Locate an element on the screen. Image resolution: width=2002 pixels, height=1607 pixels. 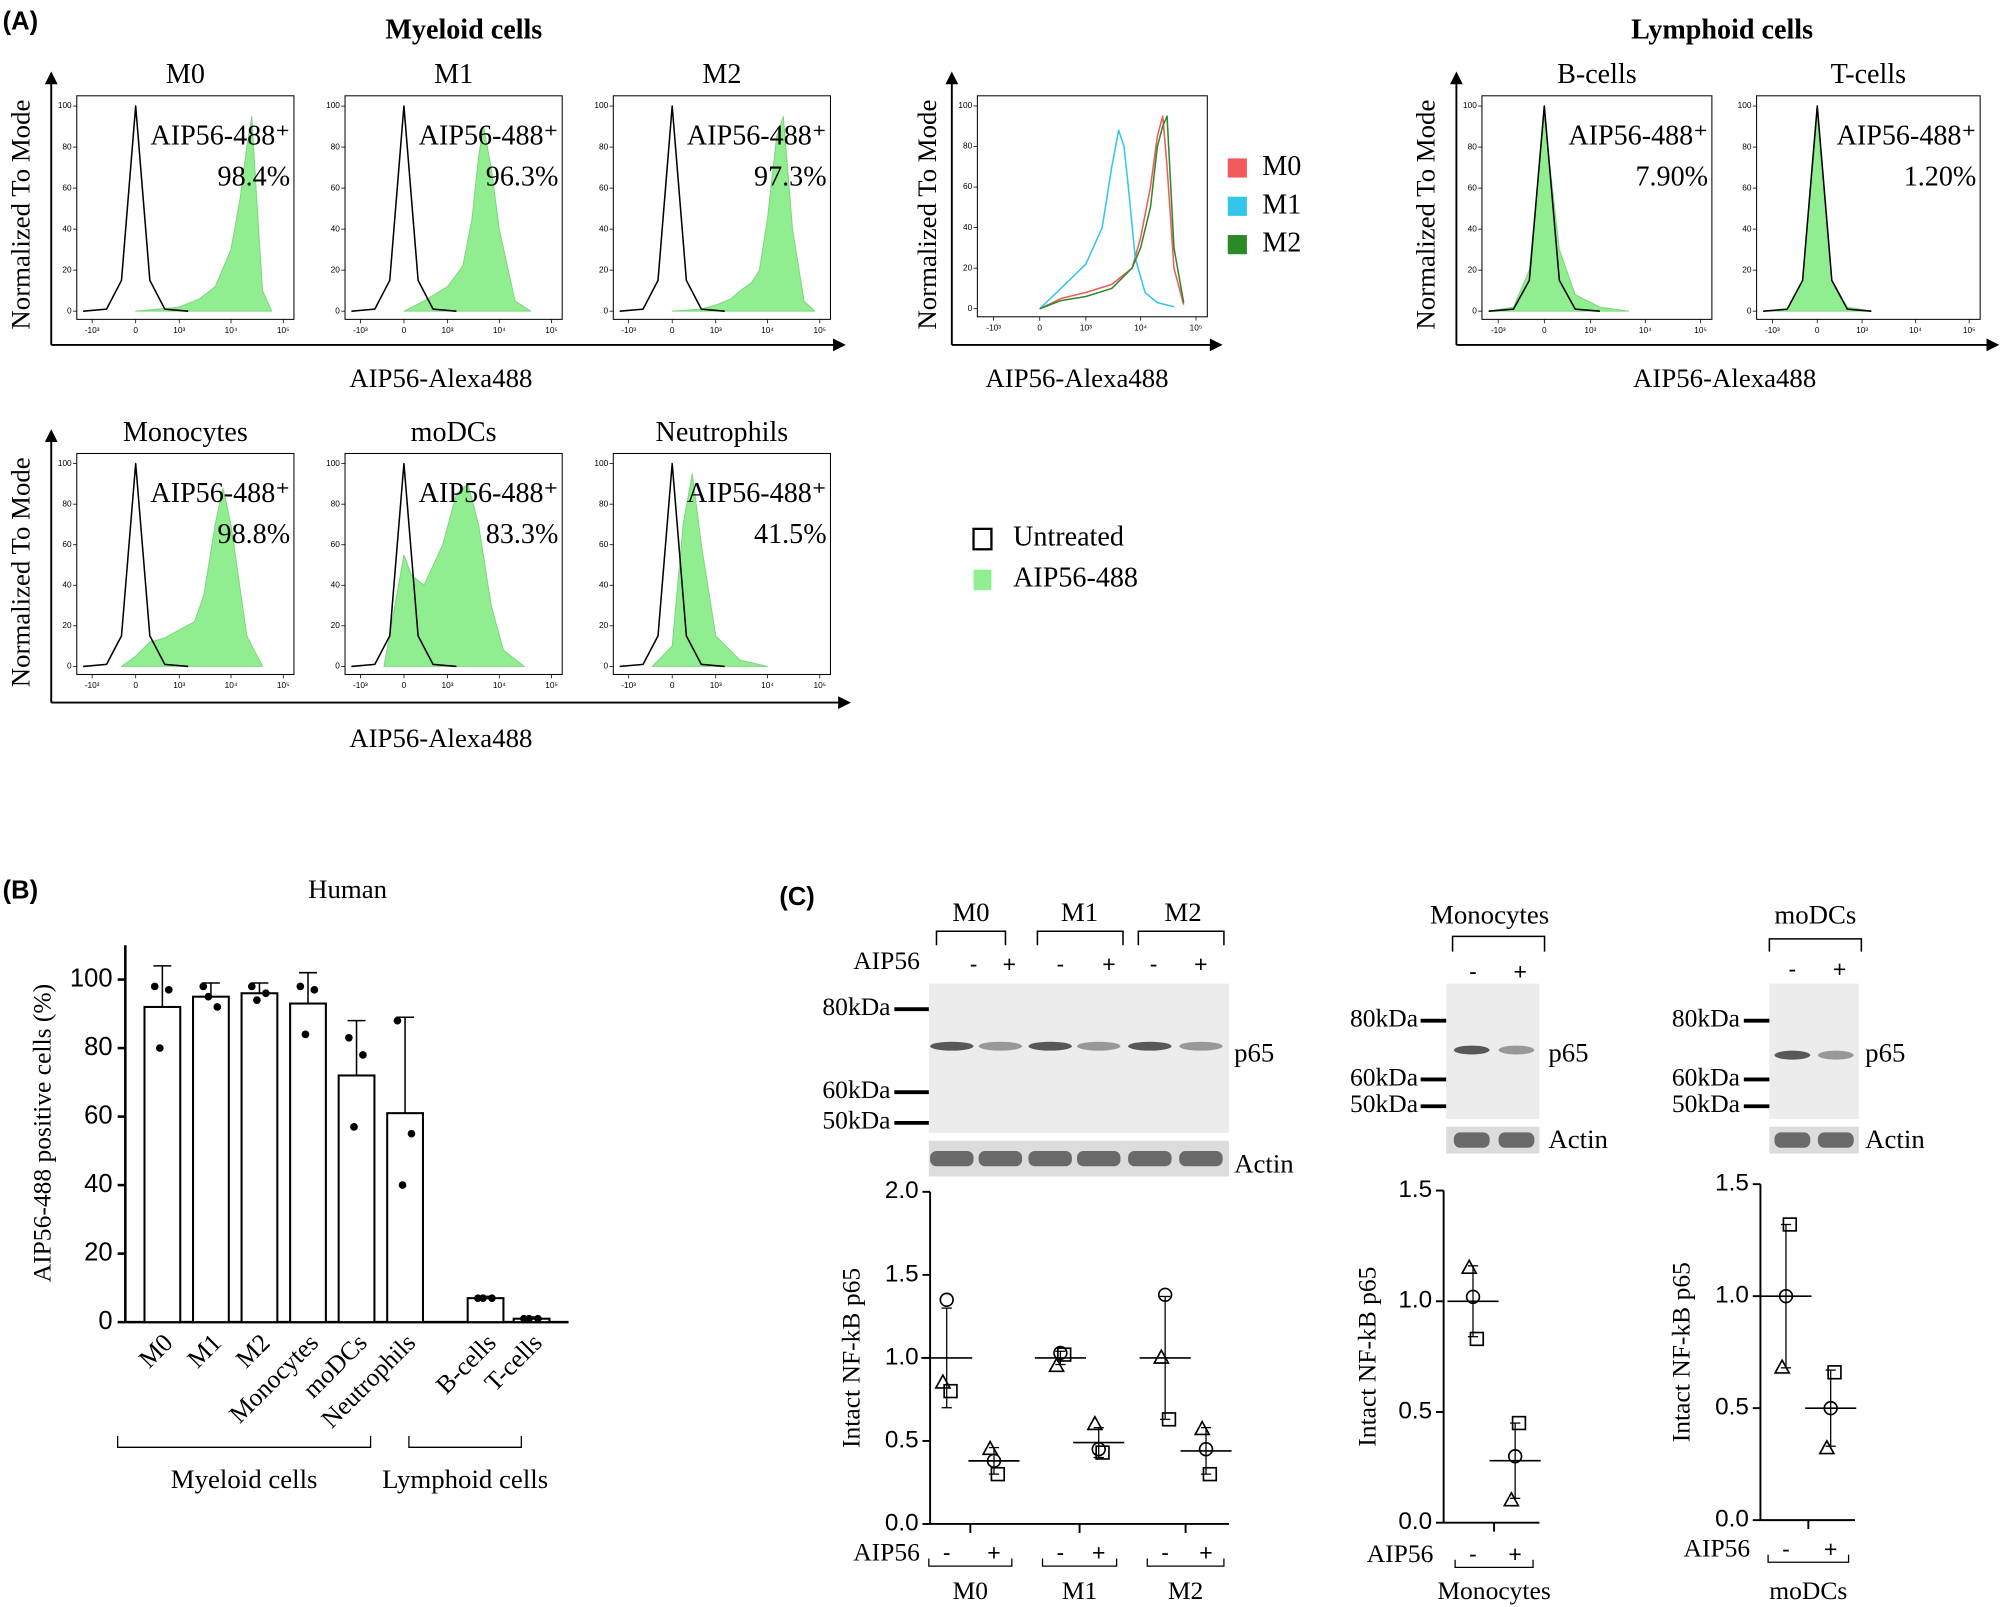
y-axis-title: Intact NF-kB p65 is located at coordinates (1366, 1357).